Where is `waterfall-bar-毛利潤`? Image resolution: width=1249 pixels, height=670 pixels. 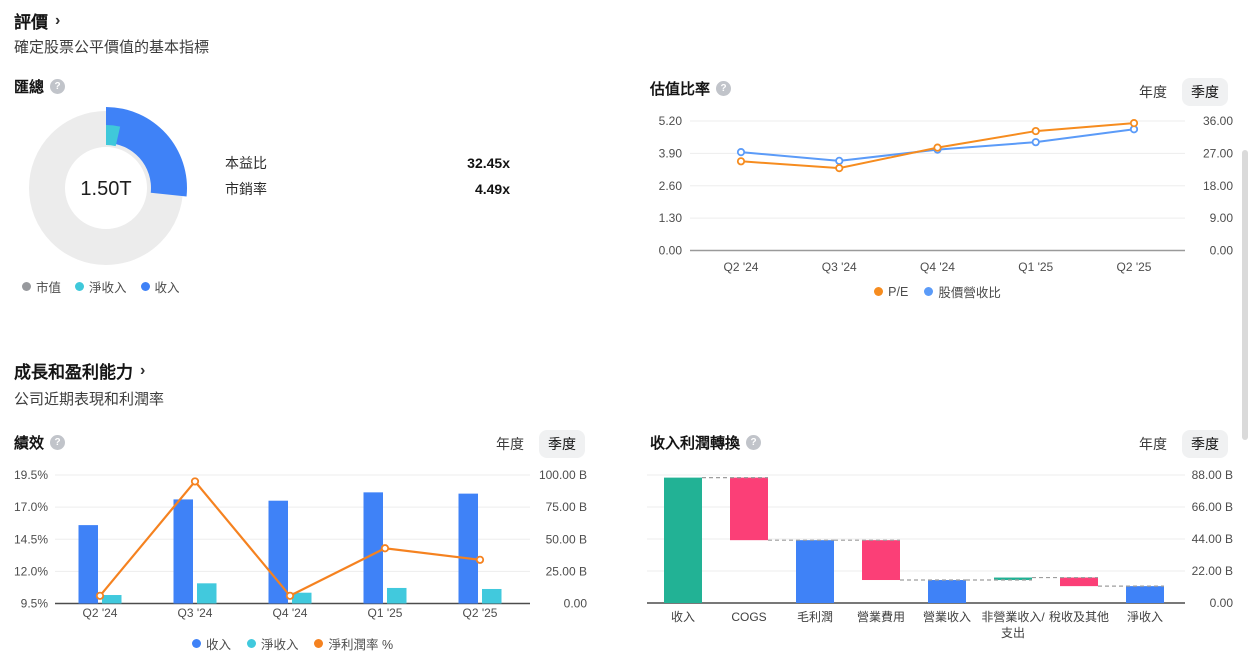
waterfall-bar-毛利潤 is located at coordinates (815, 571).